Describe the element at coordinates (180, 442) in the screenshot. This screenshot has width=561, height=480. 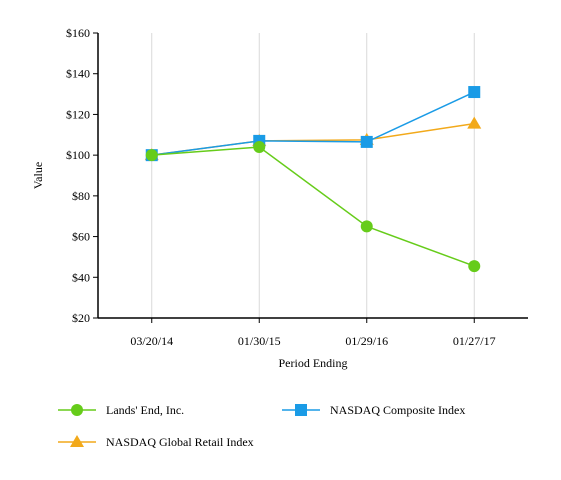
I see `legend-label: NASDAQ Global Retail Index` at that location.